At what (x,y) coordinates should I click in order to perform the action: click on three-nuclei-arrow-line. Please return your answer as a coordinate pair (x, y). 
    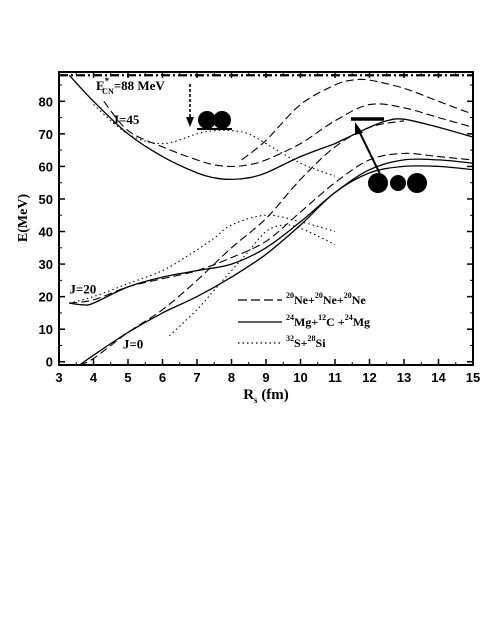
    Looking at the image, I should click on (370, 153).